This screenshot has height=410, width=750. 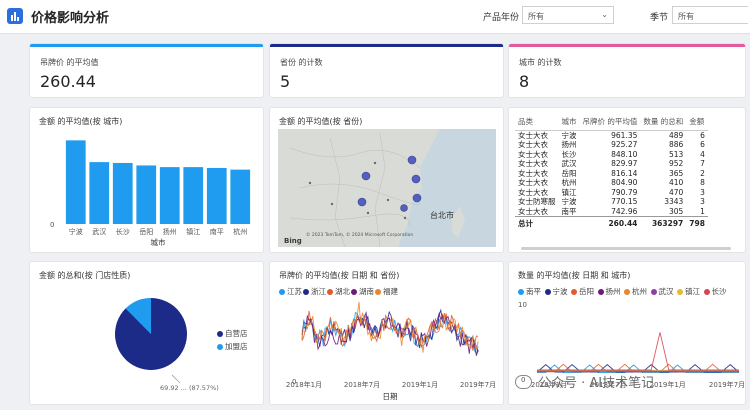 I want to click on cell-city: 武汉, so click(x=569, y=163).